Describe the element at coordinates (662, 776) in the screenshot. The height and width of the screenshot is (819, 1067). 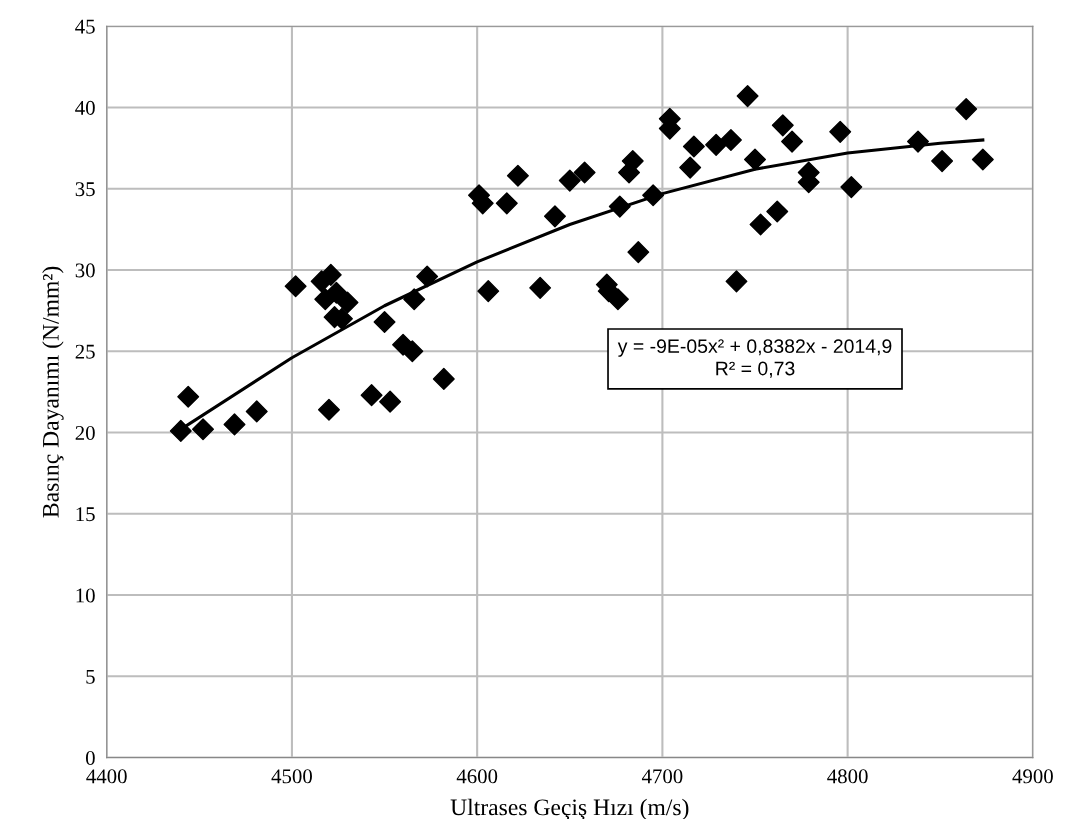
I see `x-tick-label: 4700` at that location.